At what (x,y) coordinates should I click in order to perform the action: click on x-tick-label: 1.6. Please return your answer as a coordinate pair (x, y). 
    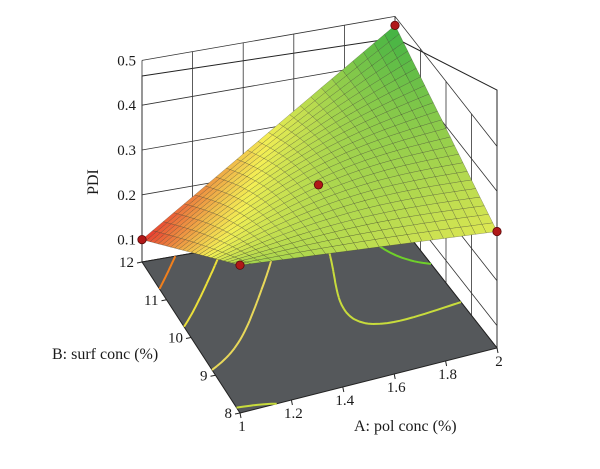
    Looking at the image, I should click on (396, 388).